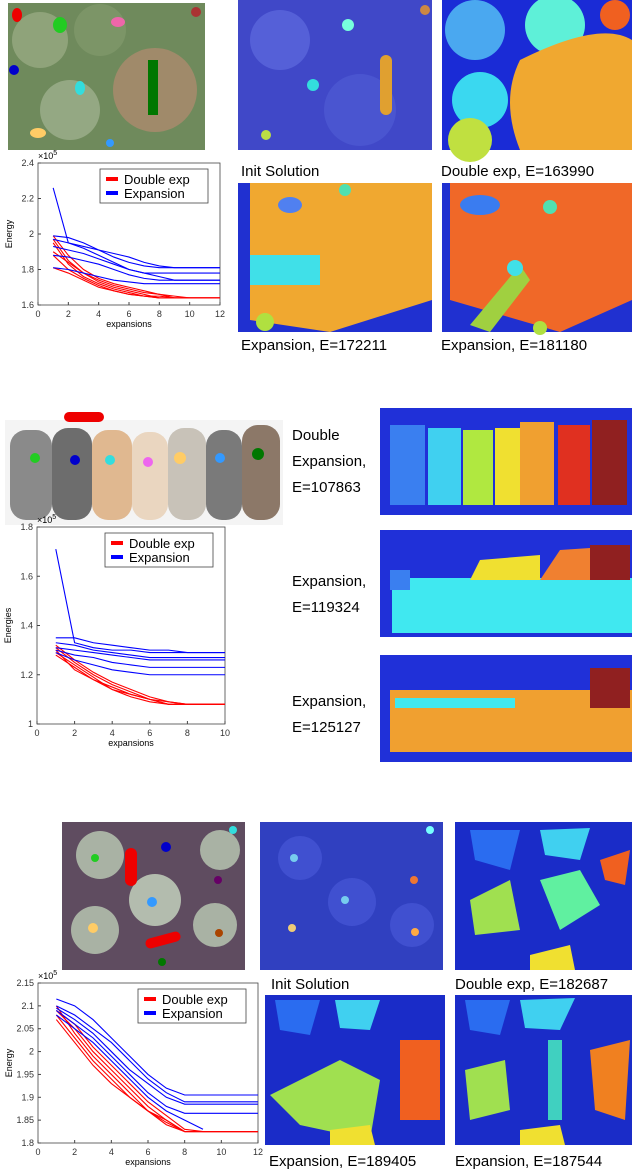  What do you see at coordinates (326, 607) in the screenshot?
I see `caption: E=119324` at bounding box center [326, 607].